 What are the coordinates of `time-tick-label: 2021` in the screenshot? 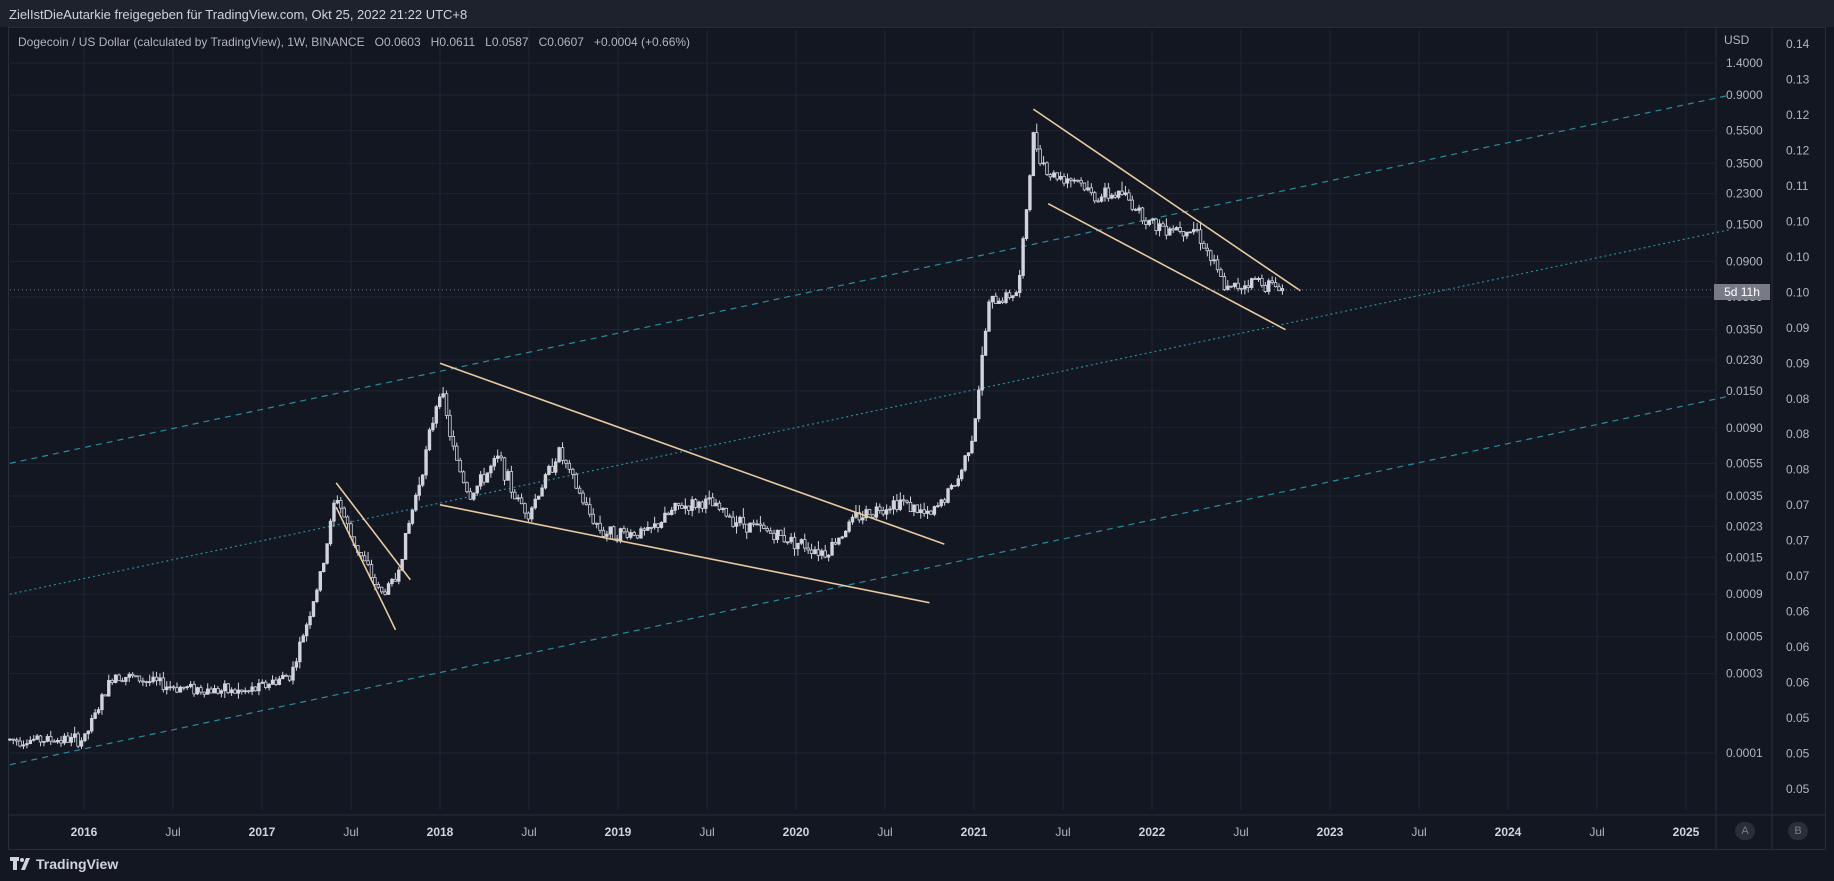 It's located at (974, 832).